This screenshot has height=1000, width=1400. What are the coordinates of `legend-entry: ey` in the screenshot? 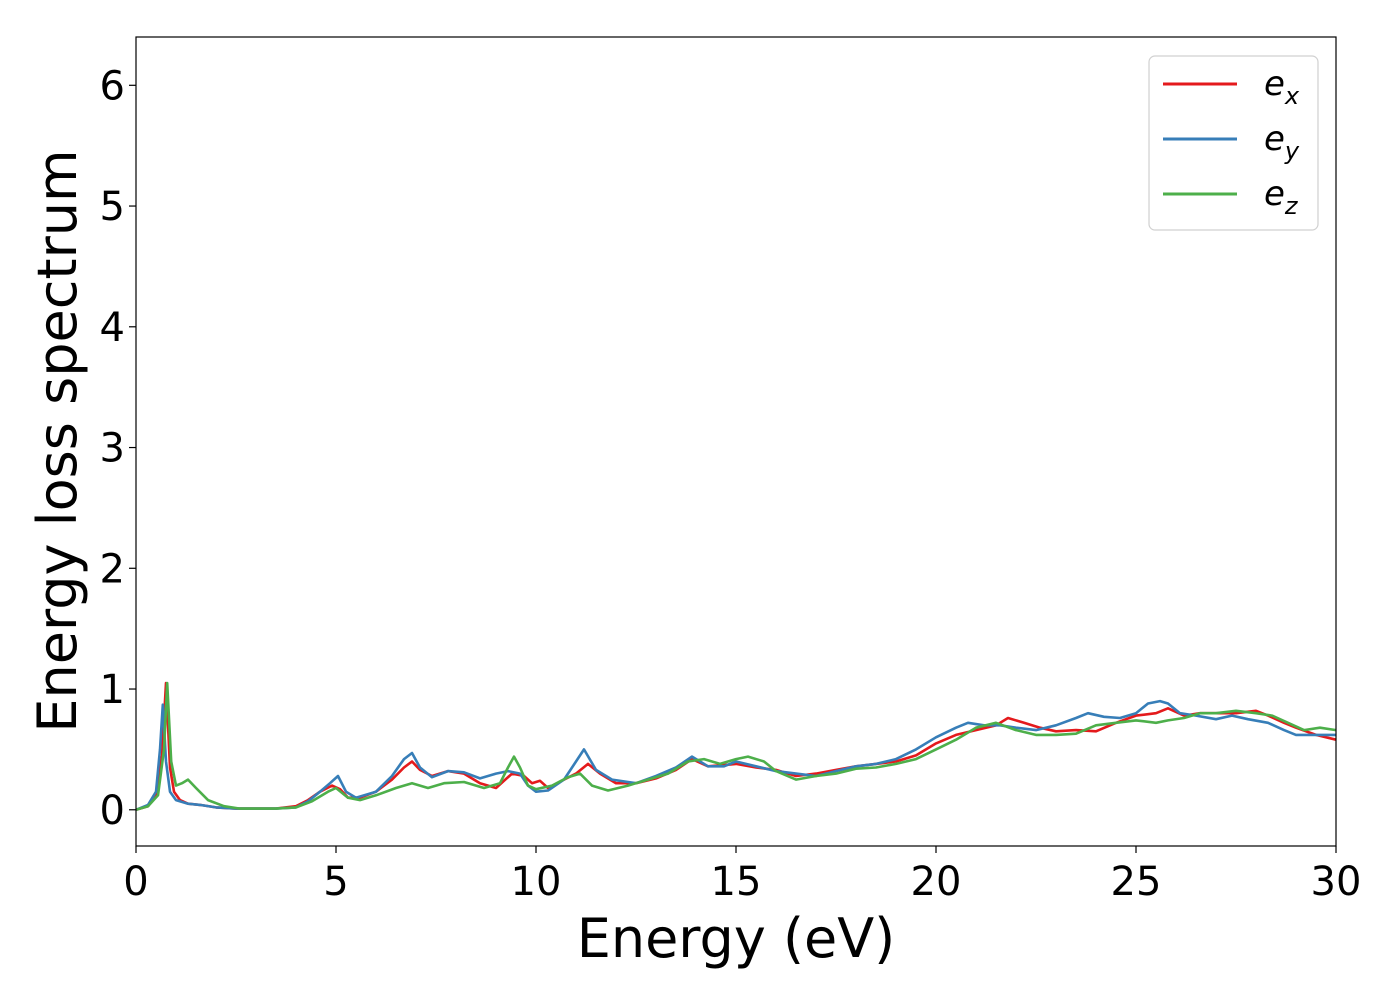 It's located at (1231, 142).